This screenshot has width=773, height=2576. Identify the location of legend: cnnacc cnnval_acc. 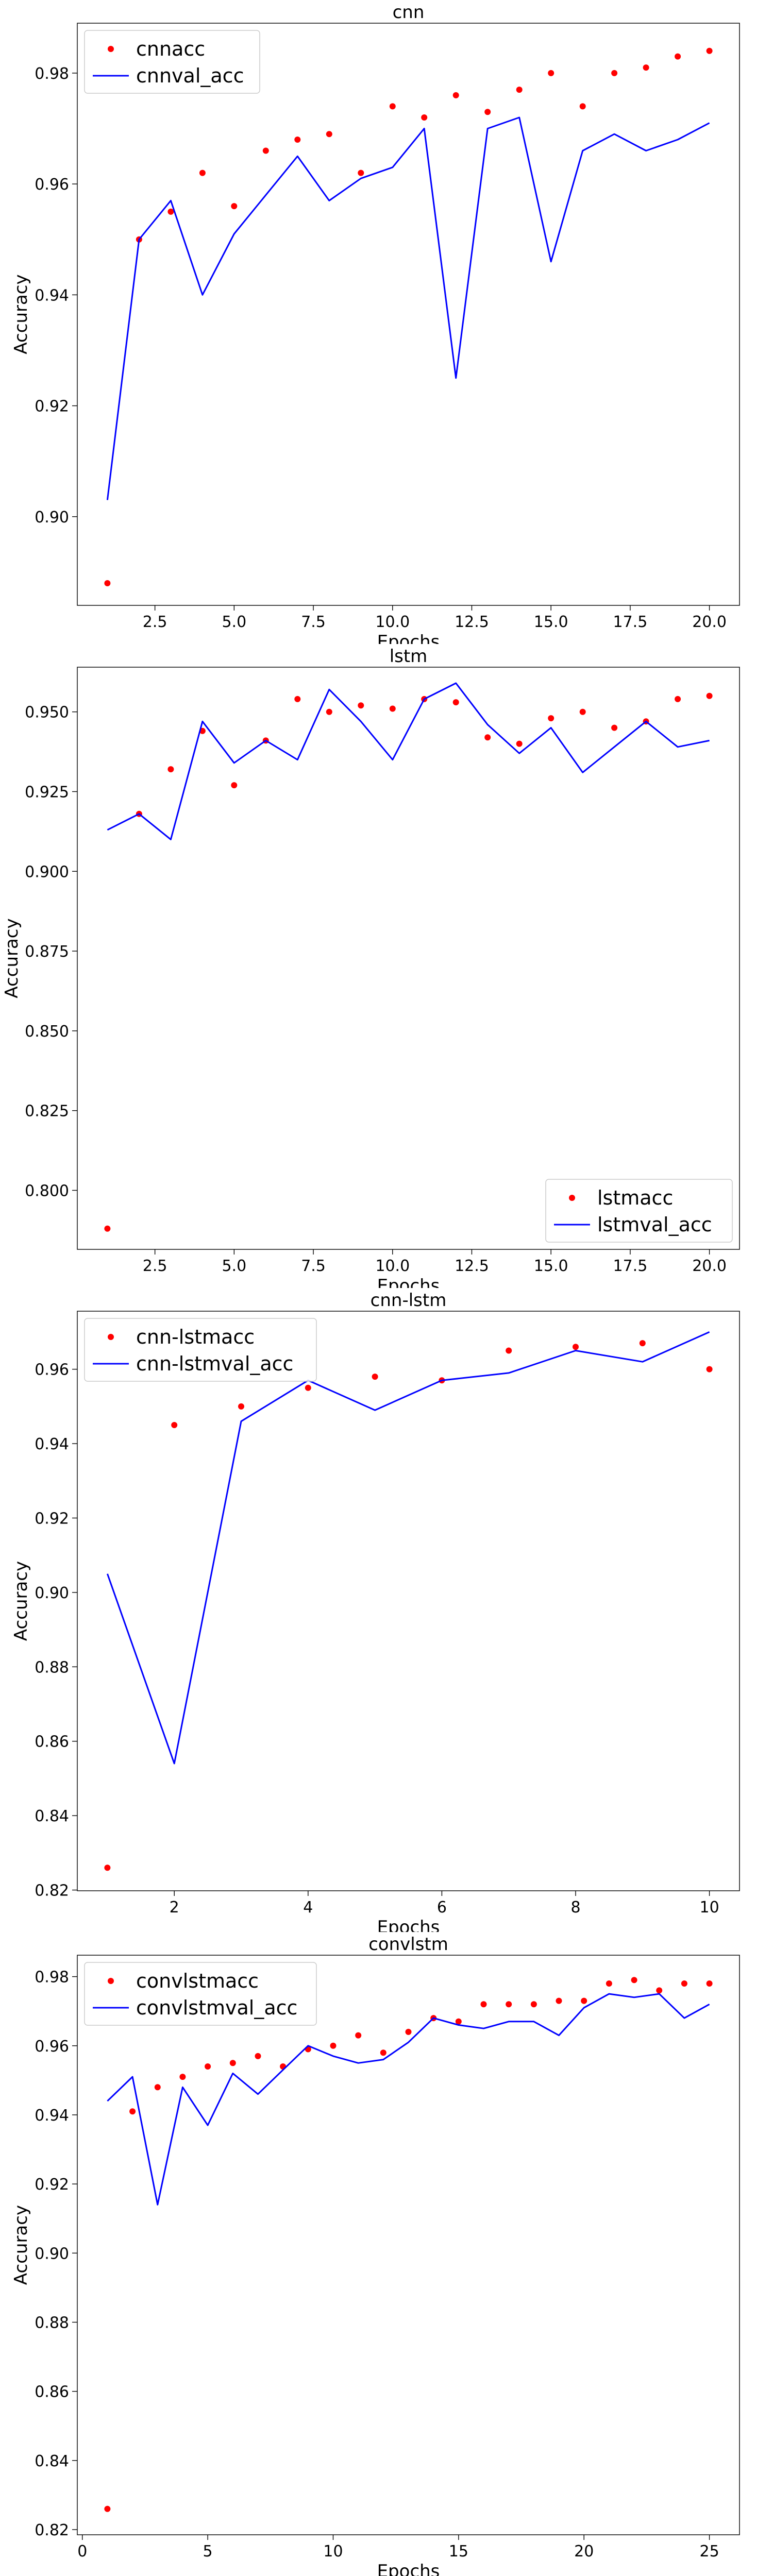
(172, 62).